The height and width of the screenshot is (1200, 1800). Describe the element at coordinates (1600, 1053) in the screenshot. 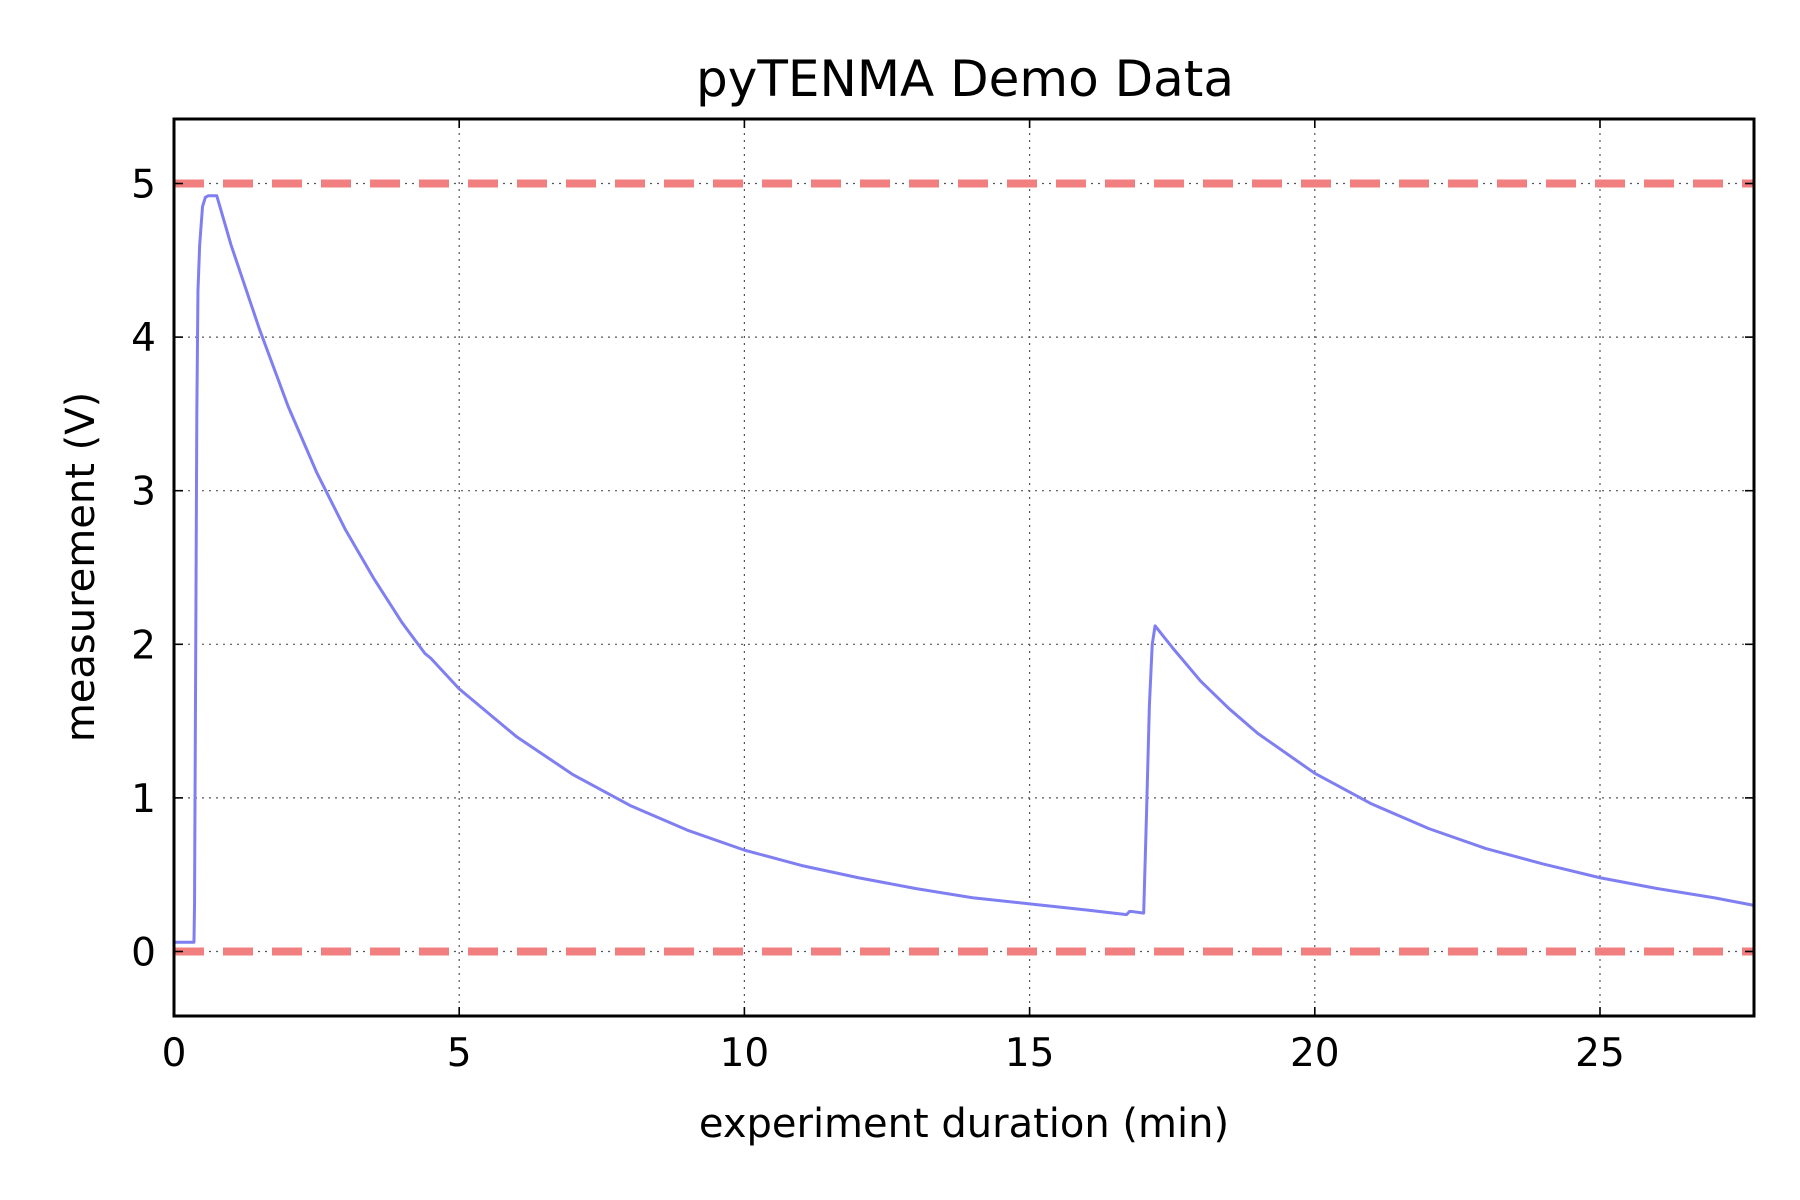

I see `x-tick-label: 25` at that location.